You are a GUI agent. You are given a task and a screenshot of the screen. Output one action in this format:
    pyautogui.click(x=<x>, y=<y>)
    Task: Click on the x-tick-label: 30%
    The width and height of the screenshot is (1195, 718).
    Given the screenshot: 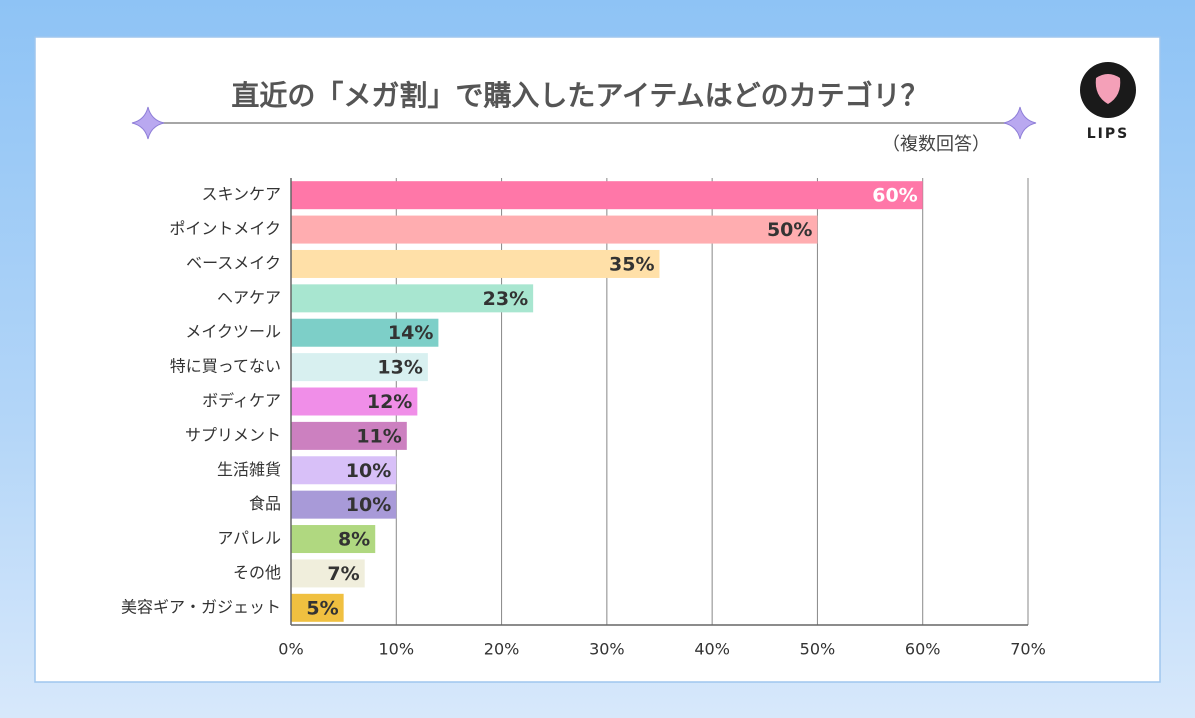 What is the action you would take?
    pyautogui.click(x=607, y=649)
    